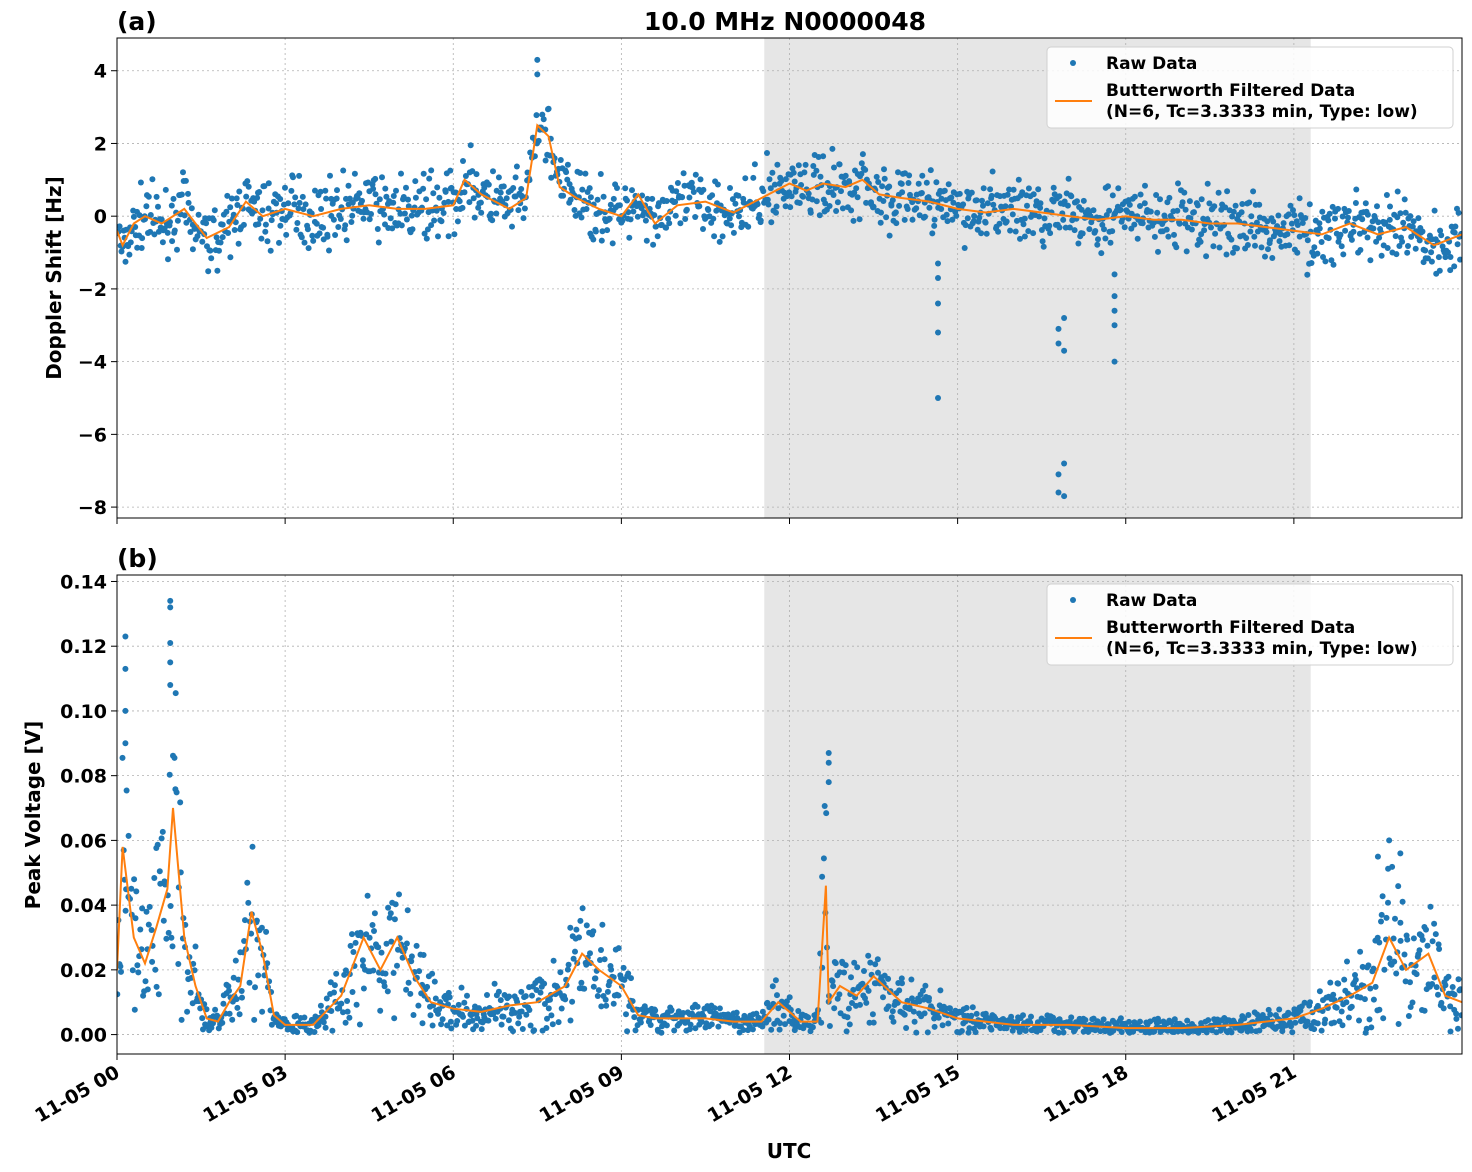 This screenshot has height=1172, width=1472. I want to click on panel-b-y-ticks: 0.14 0.12 0.10 0.08 0.06 0.04 0.02 0.00, so click(88, 809).